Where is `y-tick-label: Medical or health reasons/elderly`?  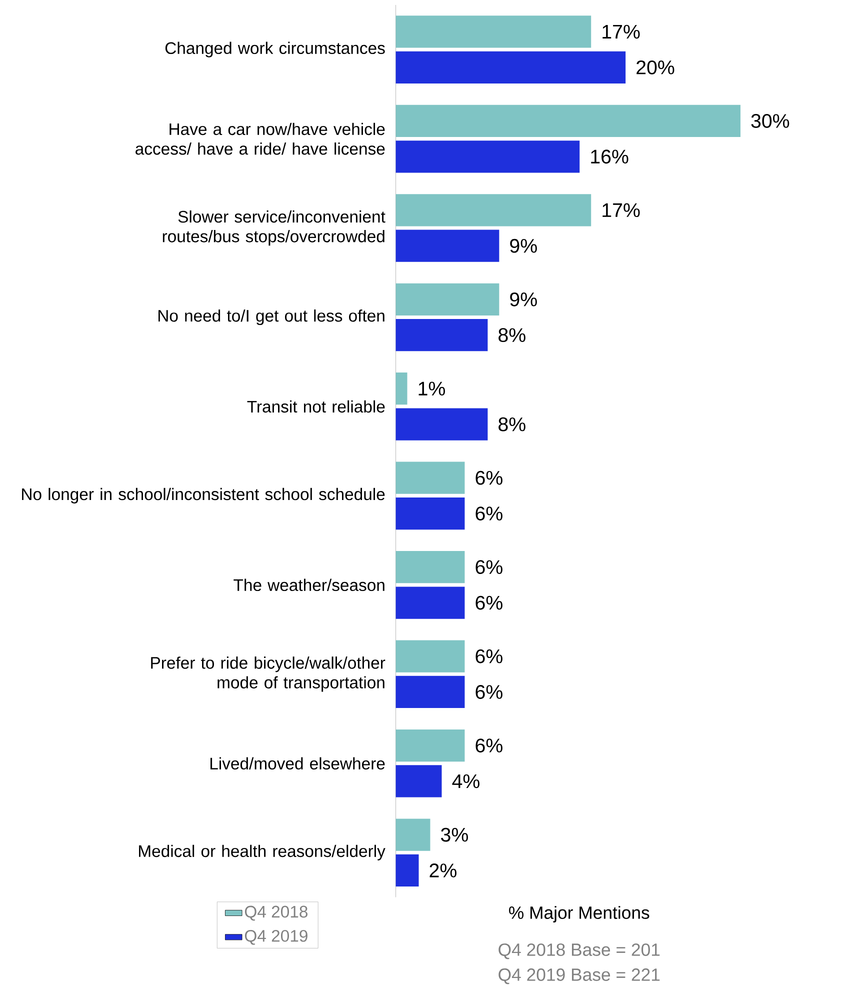
y-tick-label: Medical or health reasons/elderly is located at coordinates (262, 852).